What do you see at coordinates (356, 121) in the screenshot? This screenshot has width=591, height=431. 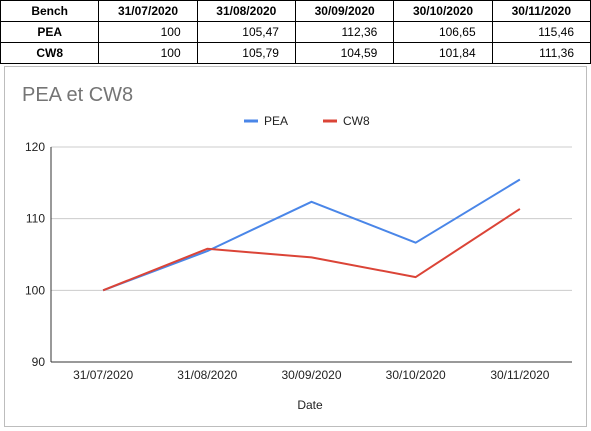 I see `legend-label-cw8: CW8` at bounding box center [356, 121].